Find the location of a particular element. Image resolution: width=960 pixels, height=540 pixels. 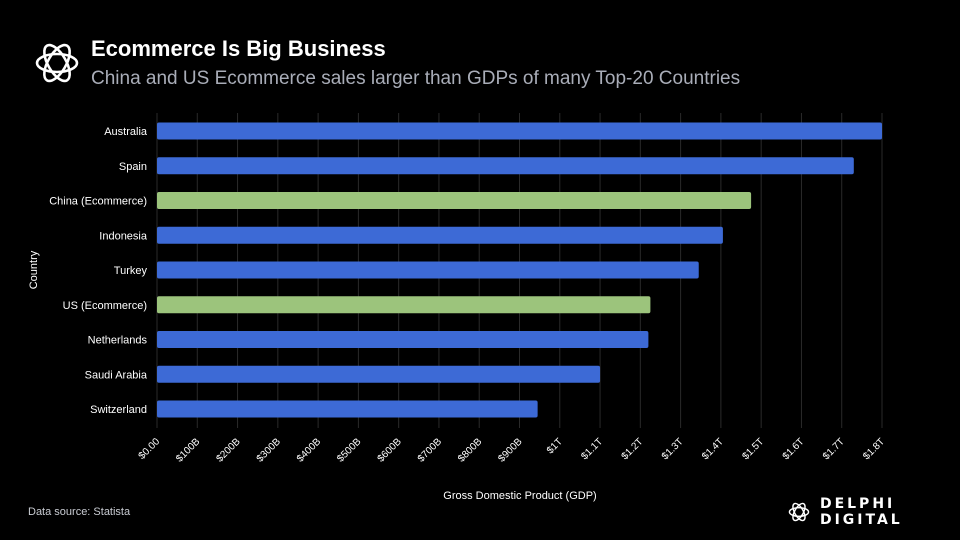

x-tick-label: $1.6T is located at coordinates (794, 449).